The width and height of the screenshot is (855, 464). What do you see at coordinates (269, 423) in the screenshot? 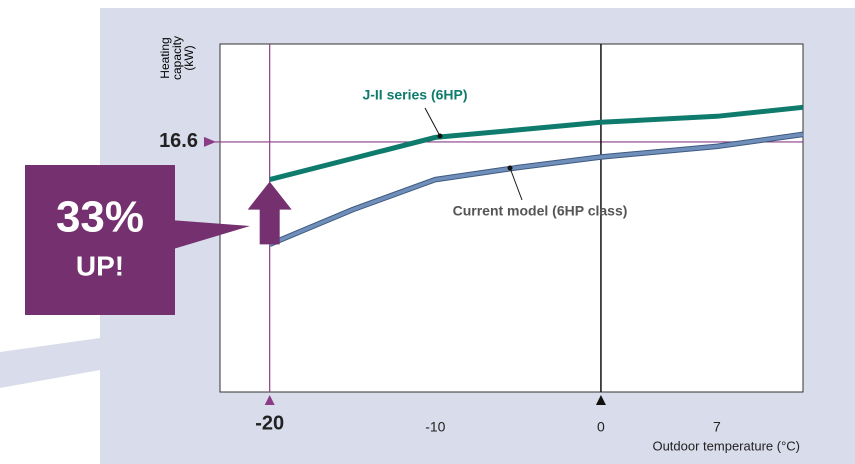
I see `x-tick-label: -20` at bounding box center [269, 423].